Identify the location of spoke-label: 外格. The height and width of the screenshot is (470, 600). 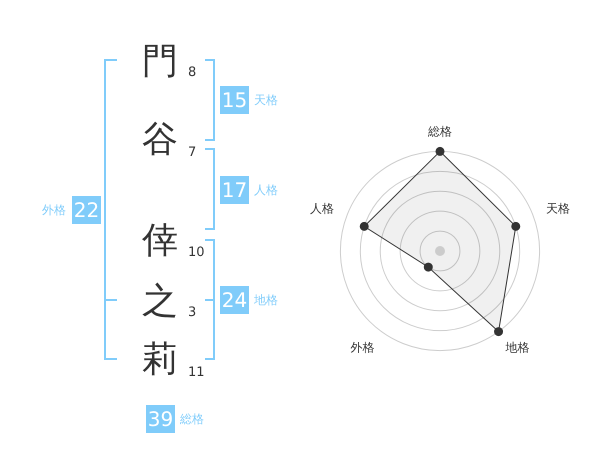
(362, 347).